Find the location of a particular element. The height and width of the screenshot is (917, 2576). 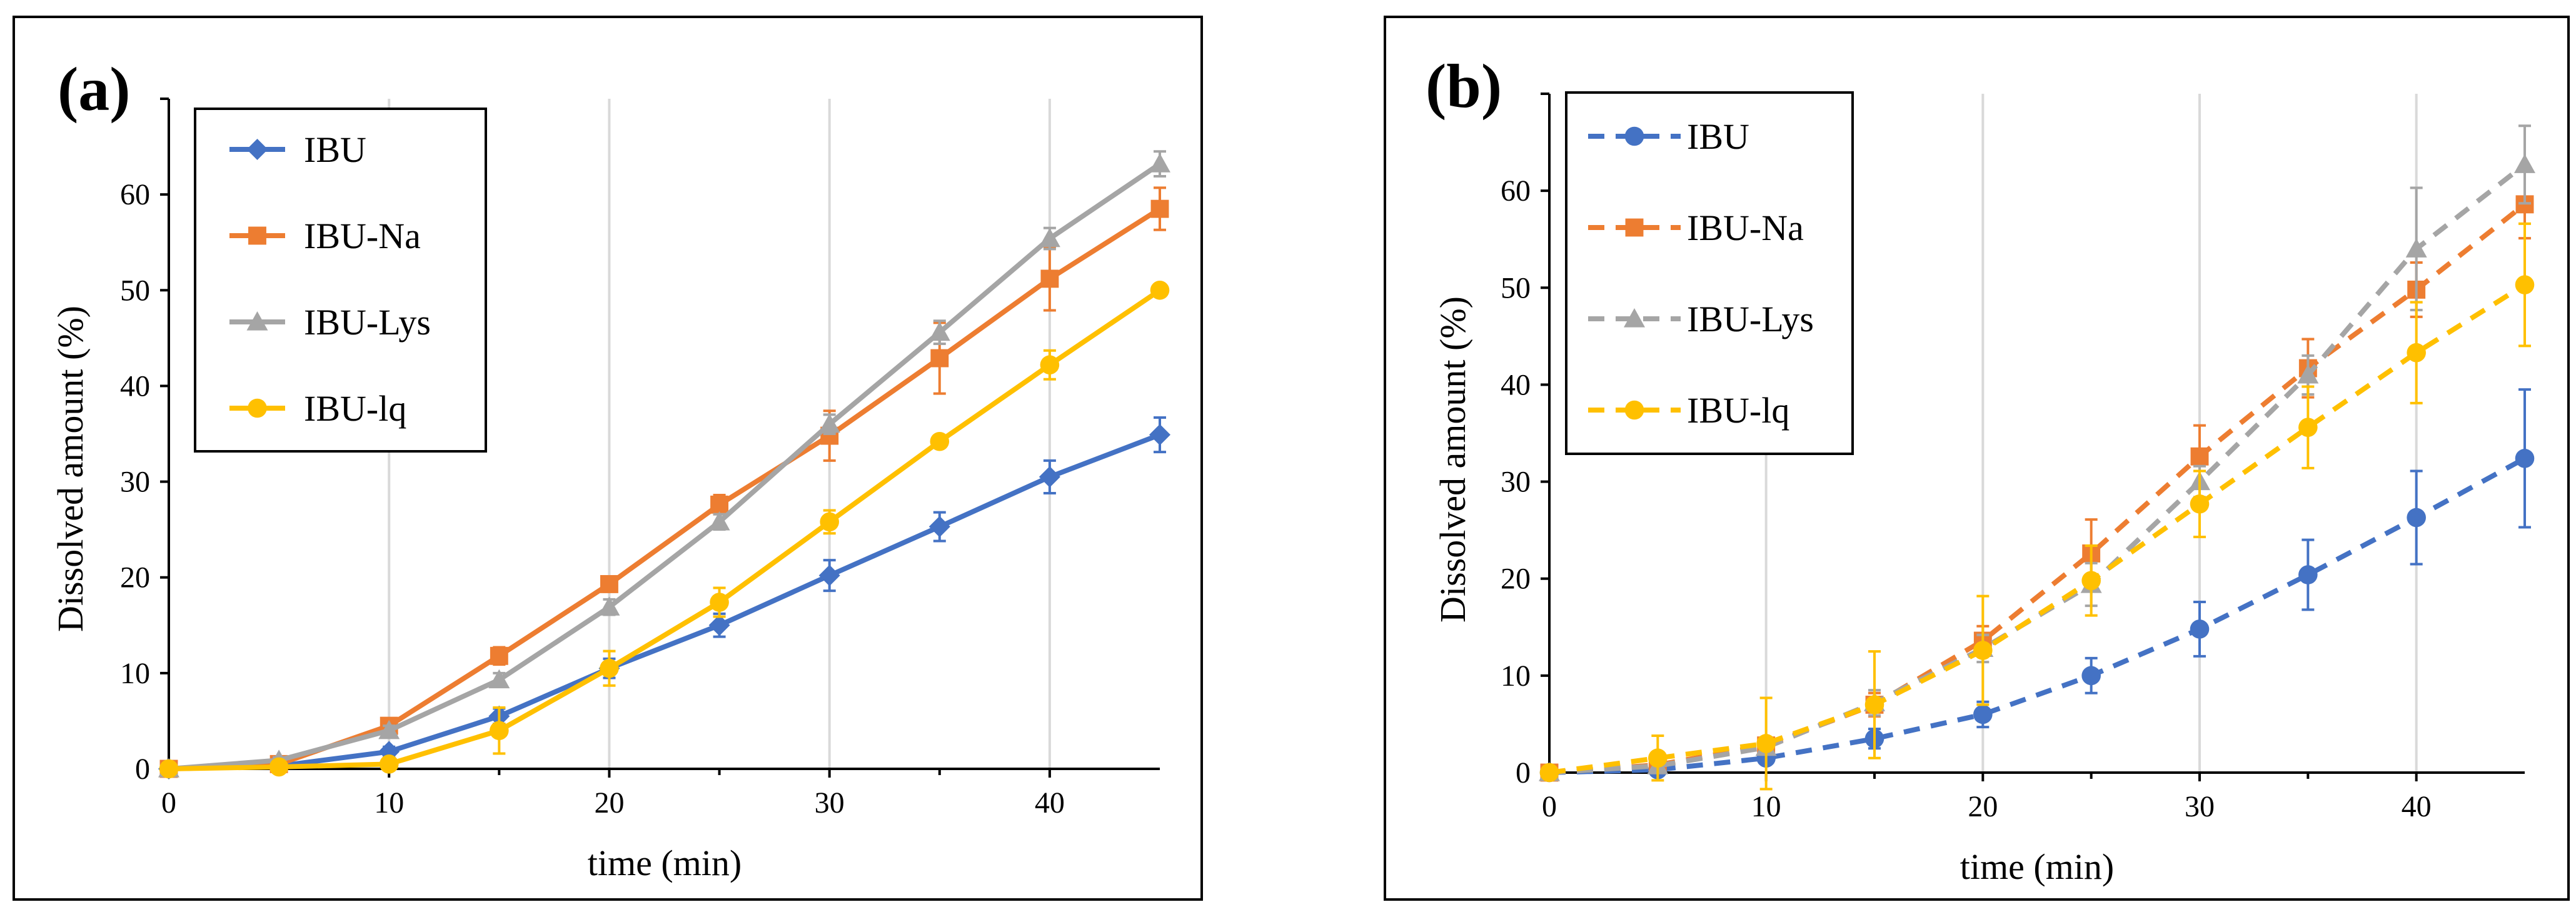

y-tick-label: 50 is located at coordinates (135, 290).